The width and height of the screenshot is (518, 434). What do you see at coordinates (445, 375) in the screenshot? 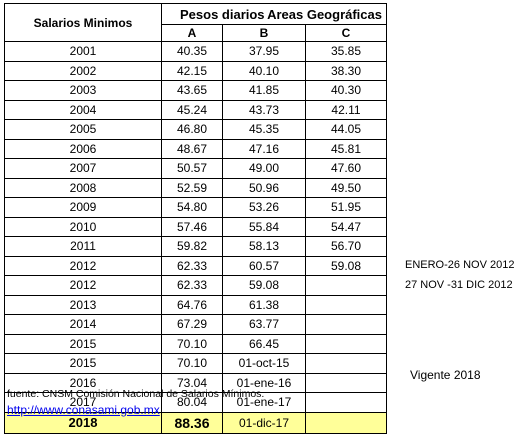
I see `vigente-note: Vigente 2018` at bounding box center [445, 375].